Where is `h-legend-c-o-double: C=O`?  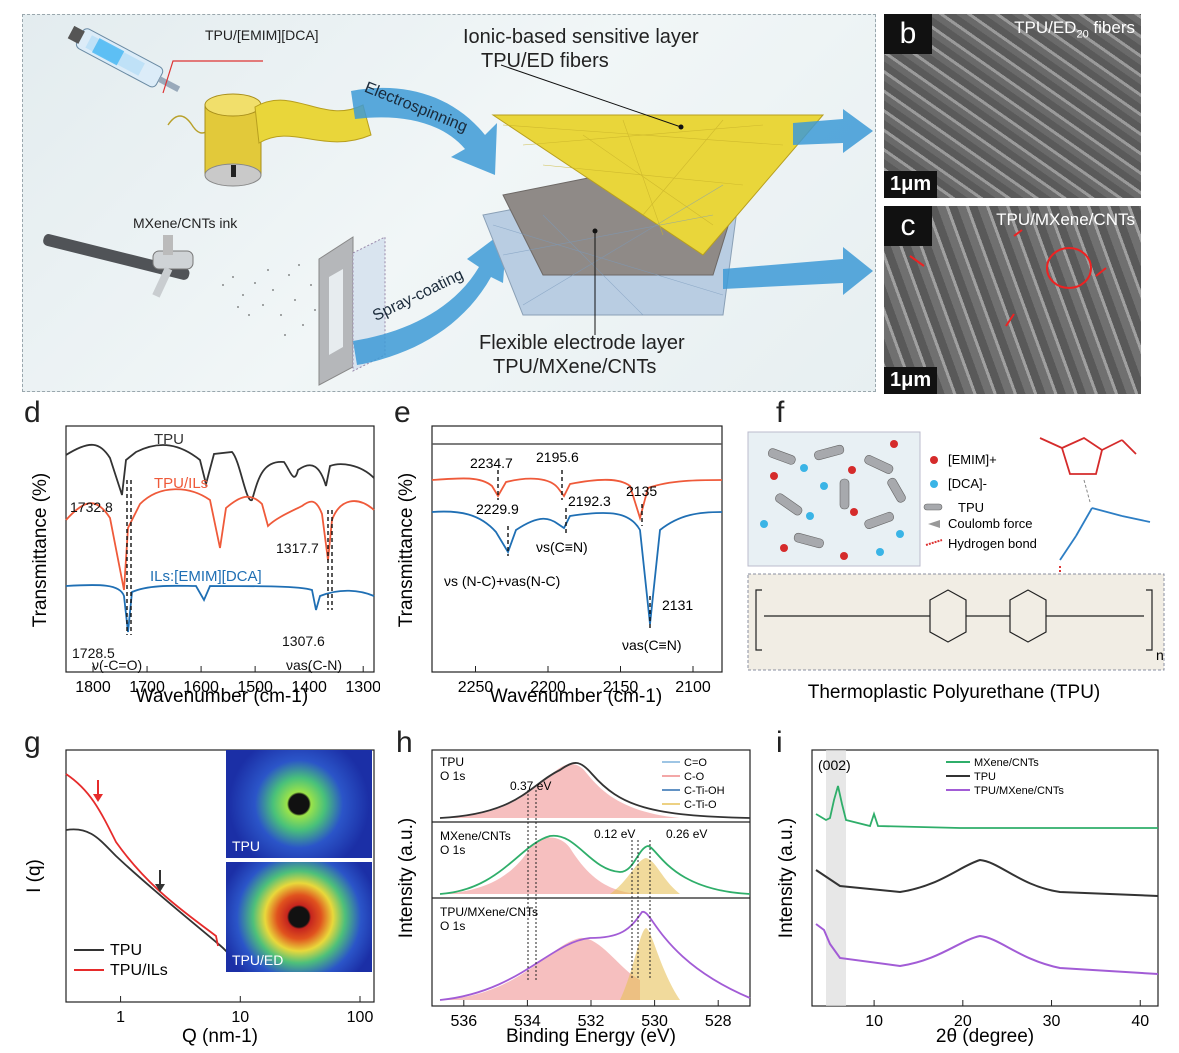
h-legend-c-o-double: C=O is located at coordinates (695, 763).